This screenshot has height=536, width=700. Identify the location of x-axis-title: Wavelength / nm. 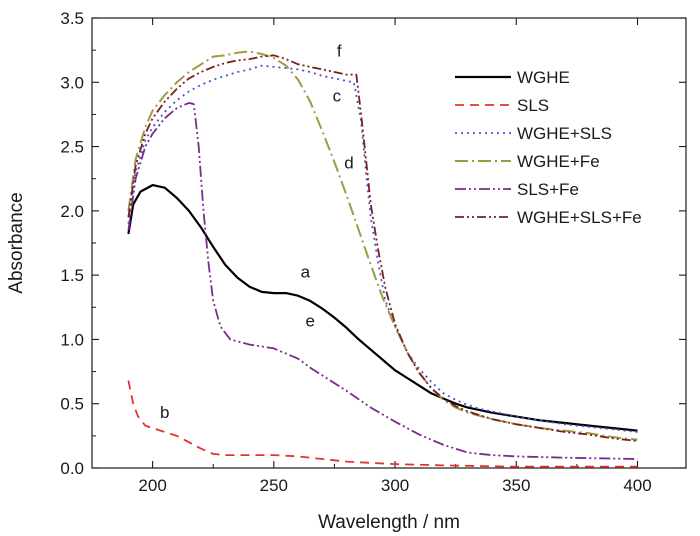
(389, 522).